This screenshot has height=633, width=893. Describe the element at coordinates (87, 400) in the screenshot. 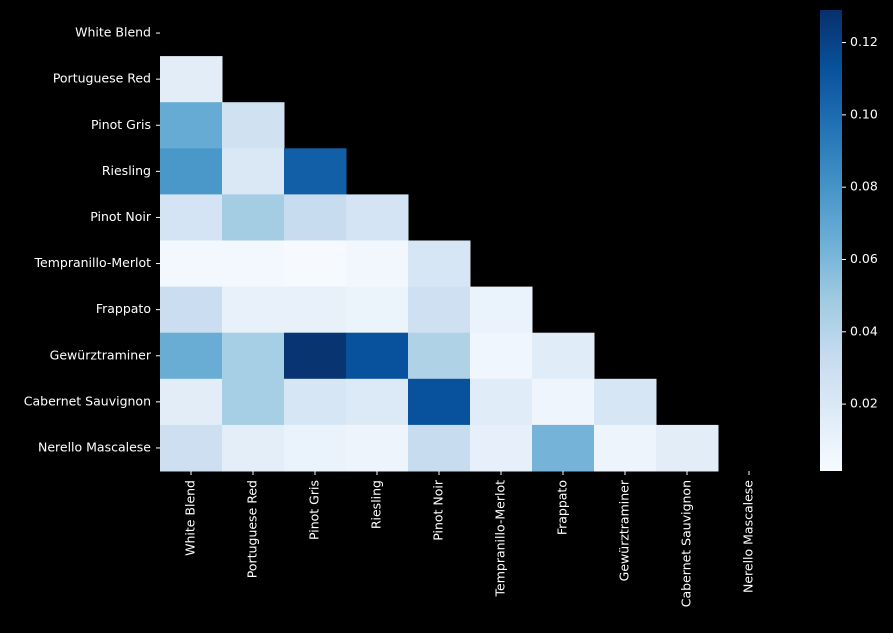

I see `y-tick-label: Cabernet Sauvignon` at that location.